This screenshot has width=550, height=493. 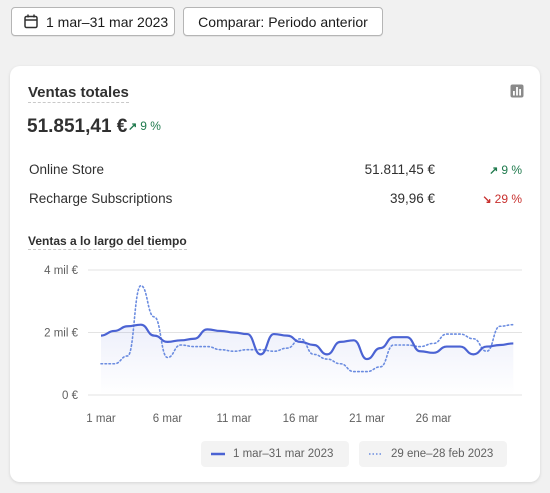 I want to click on calendar-icon, so click(x=31, y=21).